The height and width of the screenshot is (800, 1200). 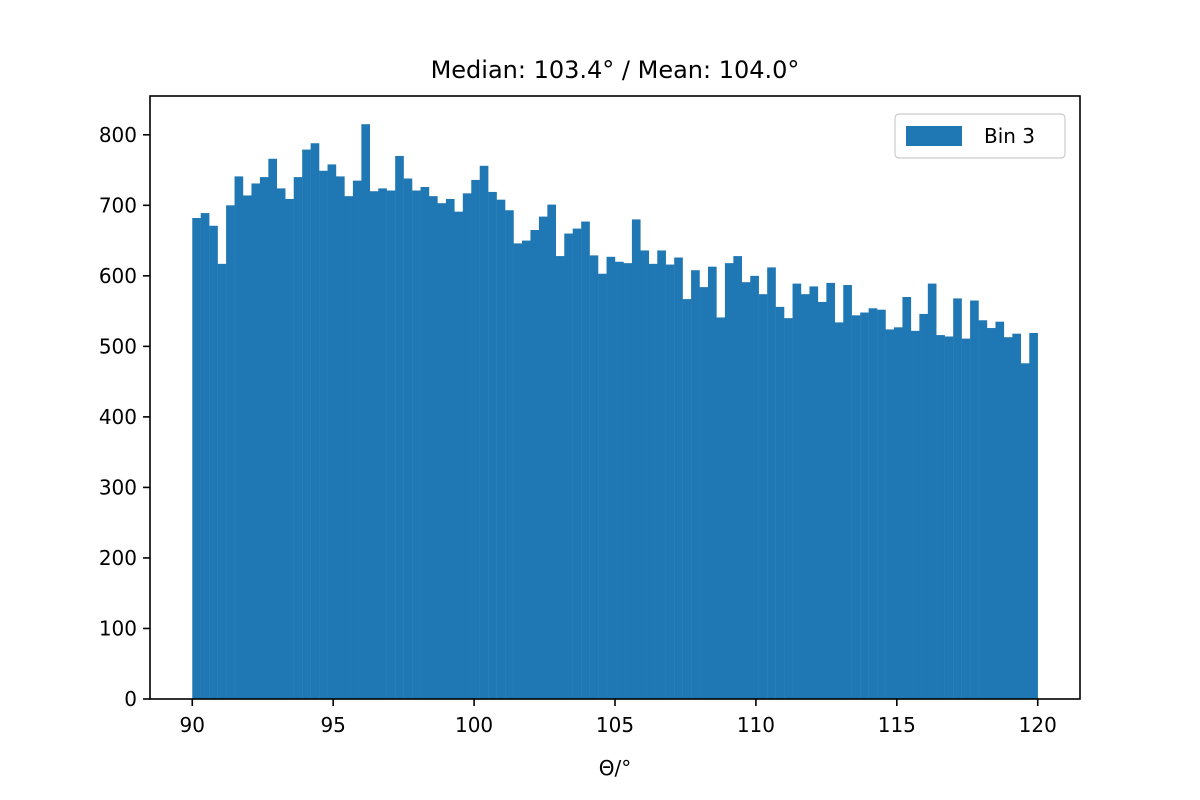 I want to click on x-tick-label: 95, so click(x=332, y=725).